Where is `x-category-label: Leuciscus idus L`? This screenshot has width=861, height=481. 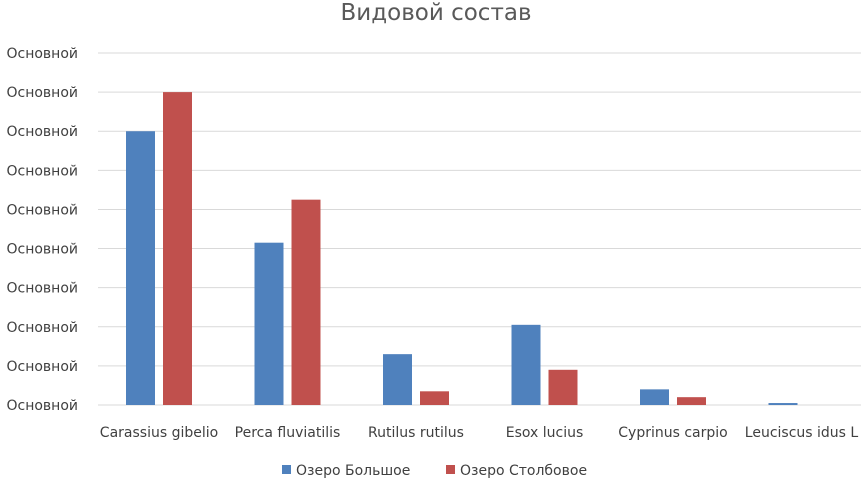
x-category-label: Leuciscus idus L is located at coordinates (802, 433).